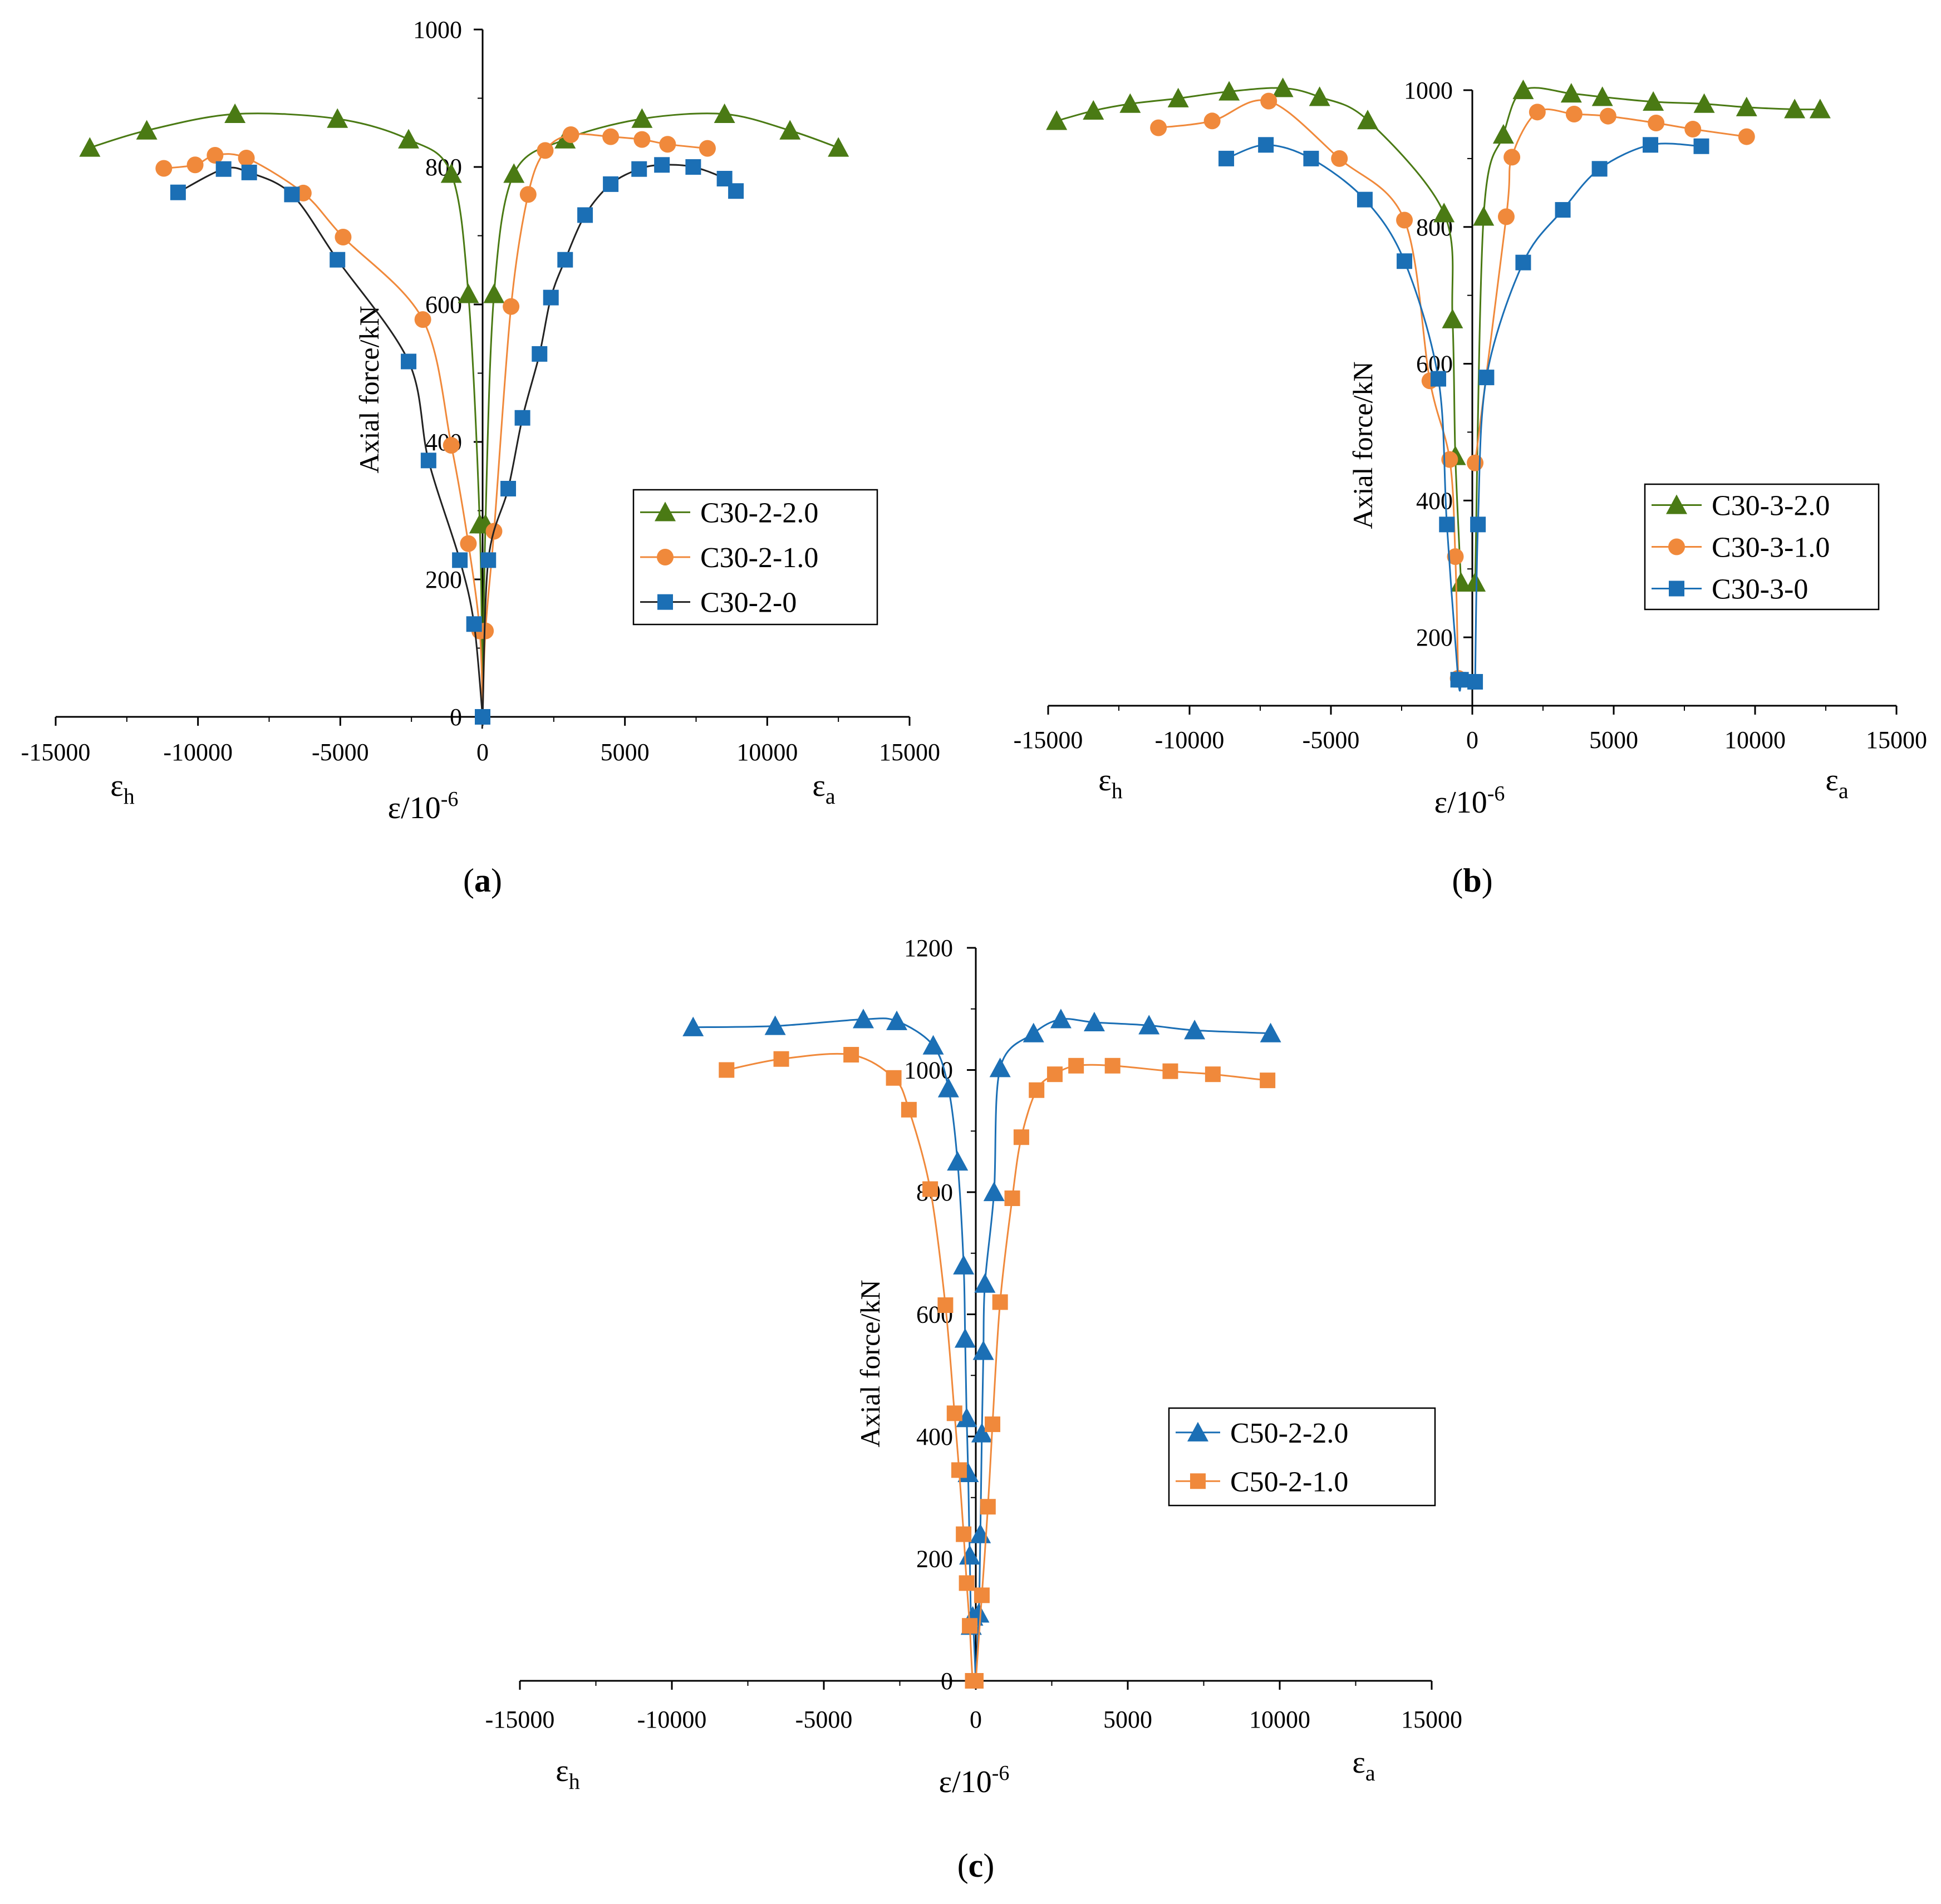  I want to click on chart-c-y-tick-label-1: 200, so click(934, 1559).